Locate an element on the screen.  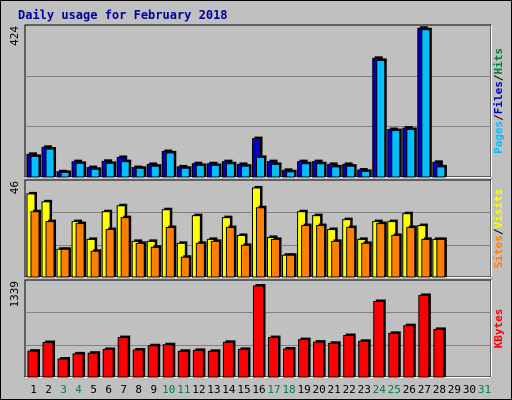
x-tick-label: 10 is located at coordinates (168, 389).